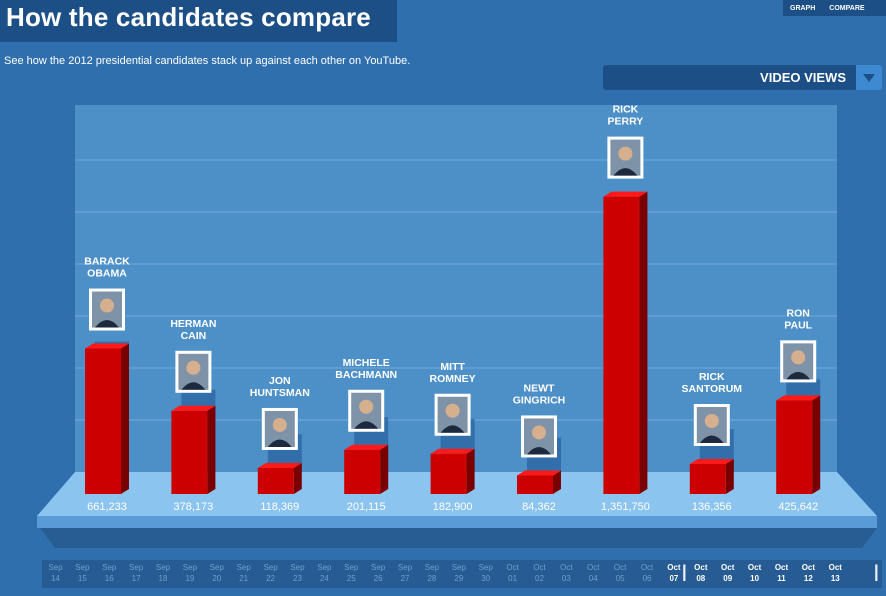 This screenshot has width=886, height=596. I want to click on timeline-date: Oct 09, so click(727, 574).